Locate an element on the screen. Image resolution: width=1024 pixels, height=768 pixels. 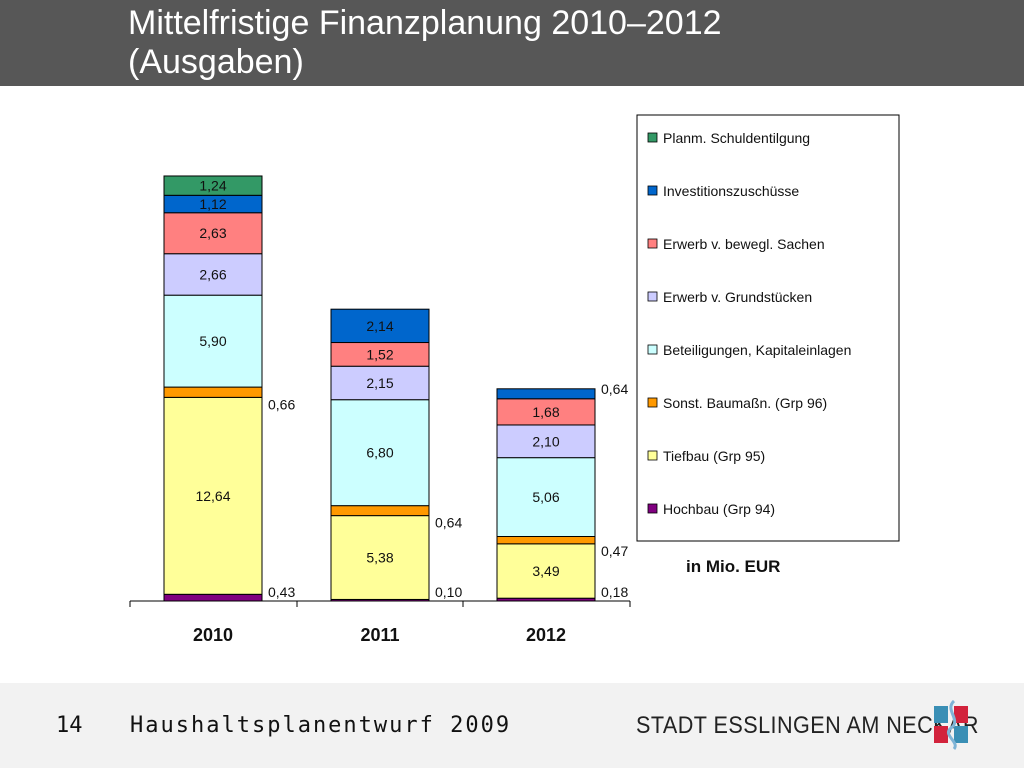
bar-2010-sachen is located at coordinates (213, 233).